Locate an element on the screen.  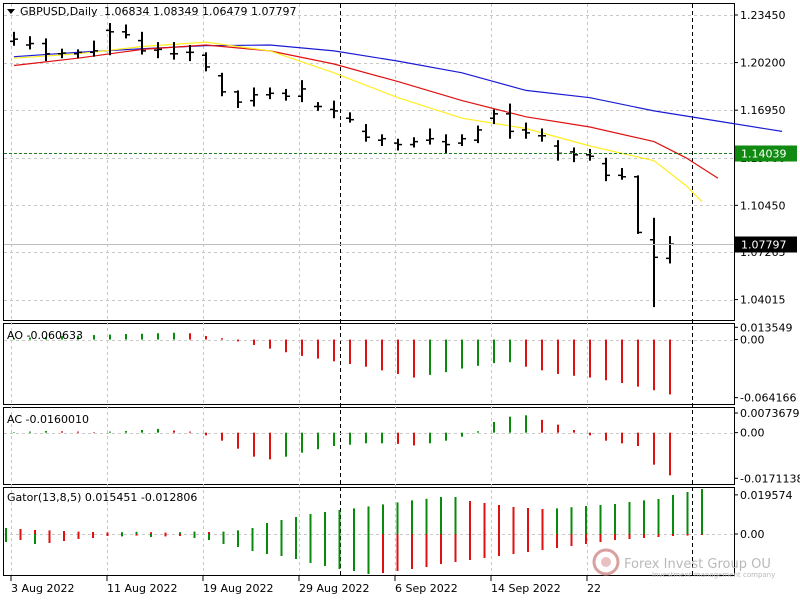
price-tags: 1.14039 1.07797 is located at coordinates (766, 199).